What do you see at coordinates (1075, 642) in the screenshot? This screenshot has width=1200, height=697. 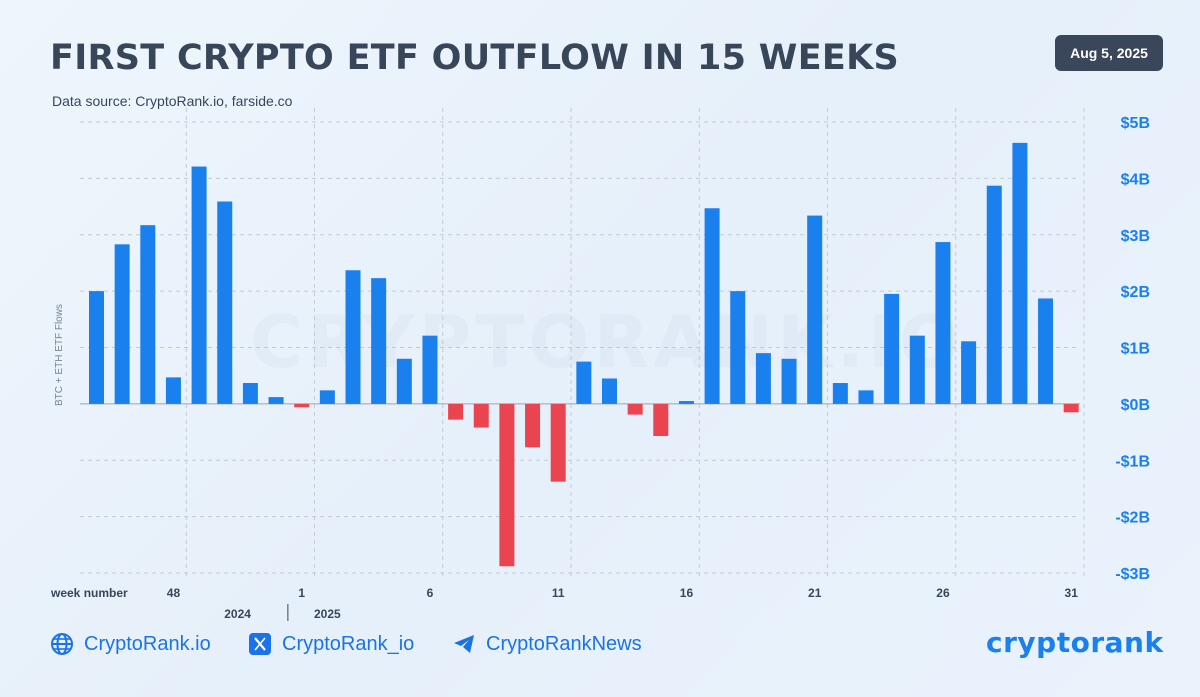 I see `cryptorank-logo: cryptorank` at bounding box center [1075, 642].